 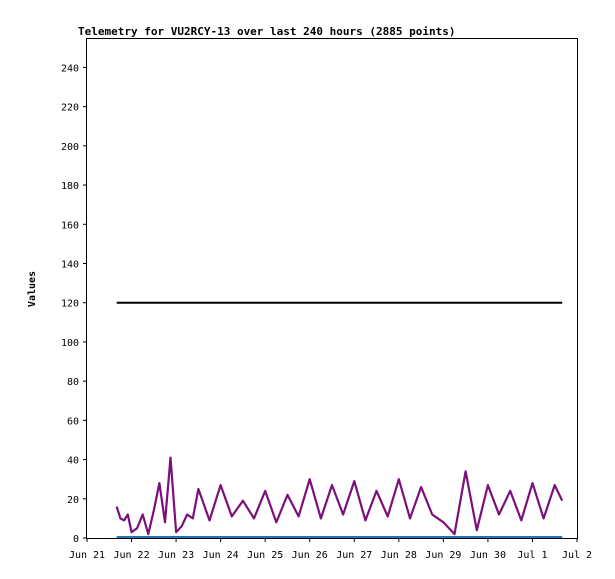 What do you see at coordinates (443, 555) in the screenshot?
I see `x-tick-label: Jun 29` at bounding box center [443, 555].